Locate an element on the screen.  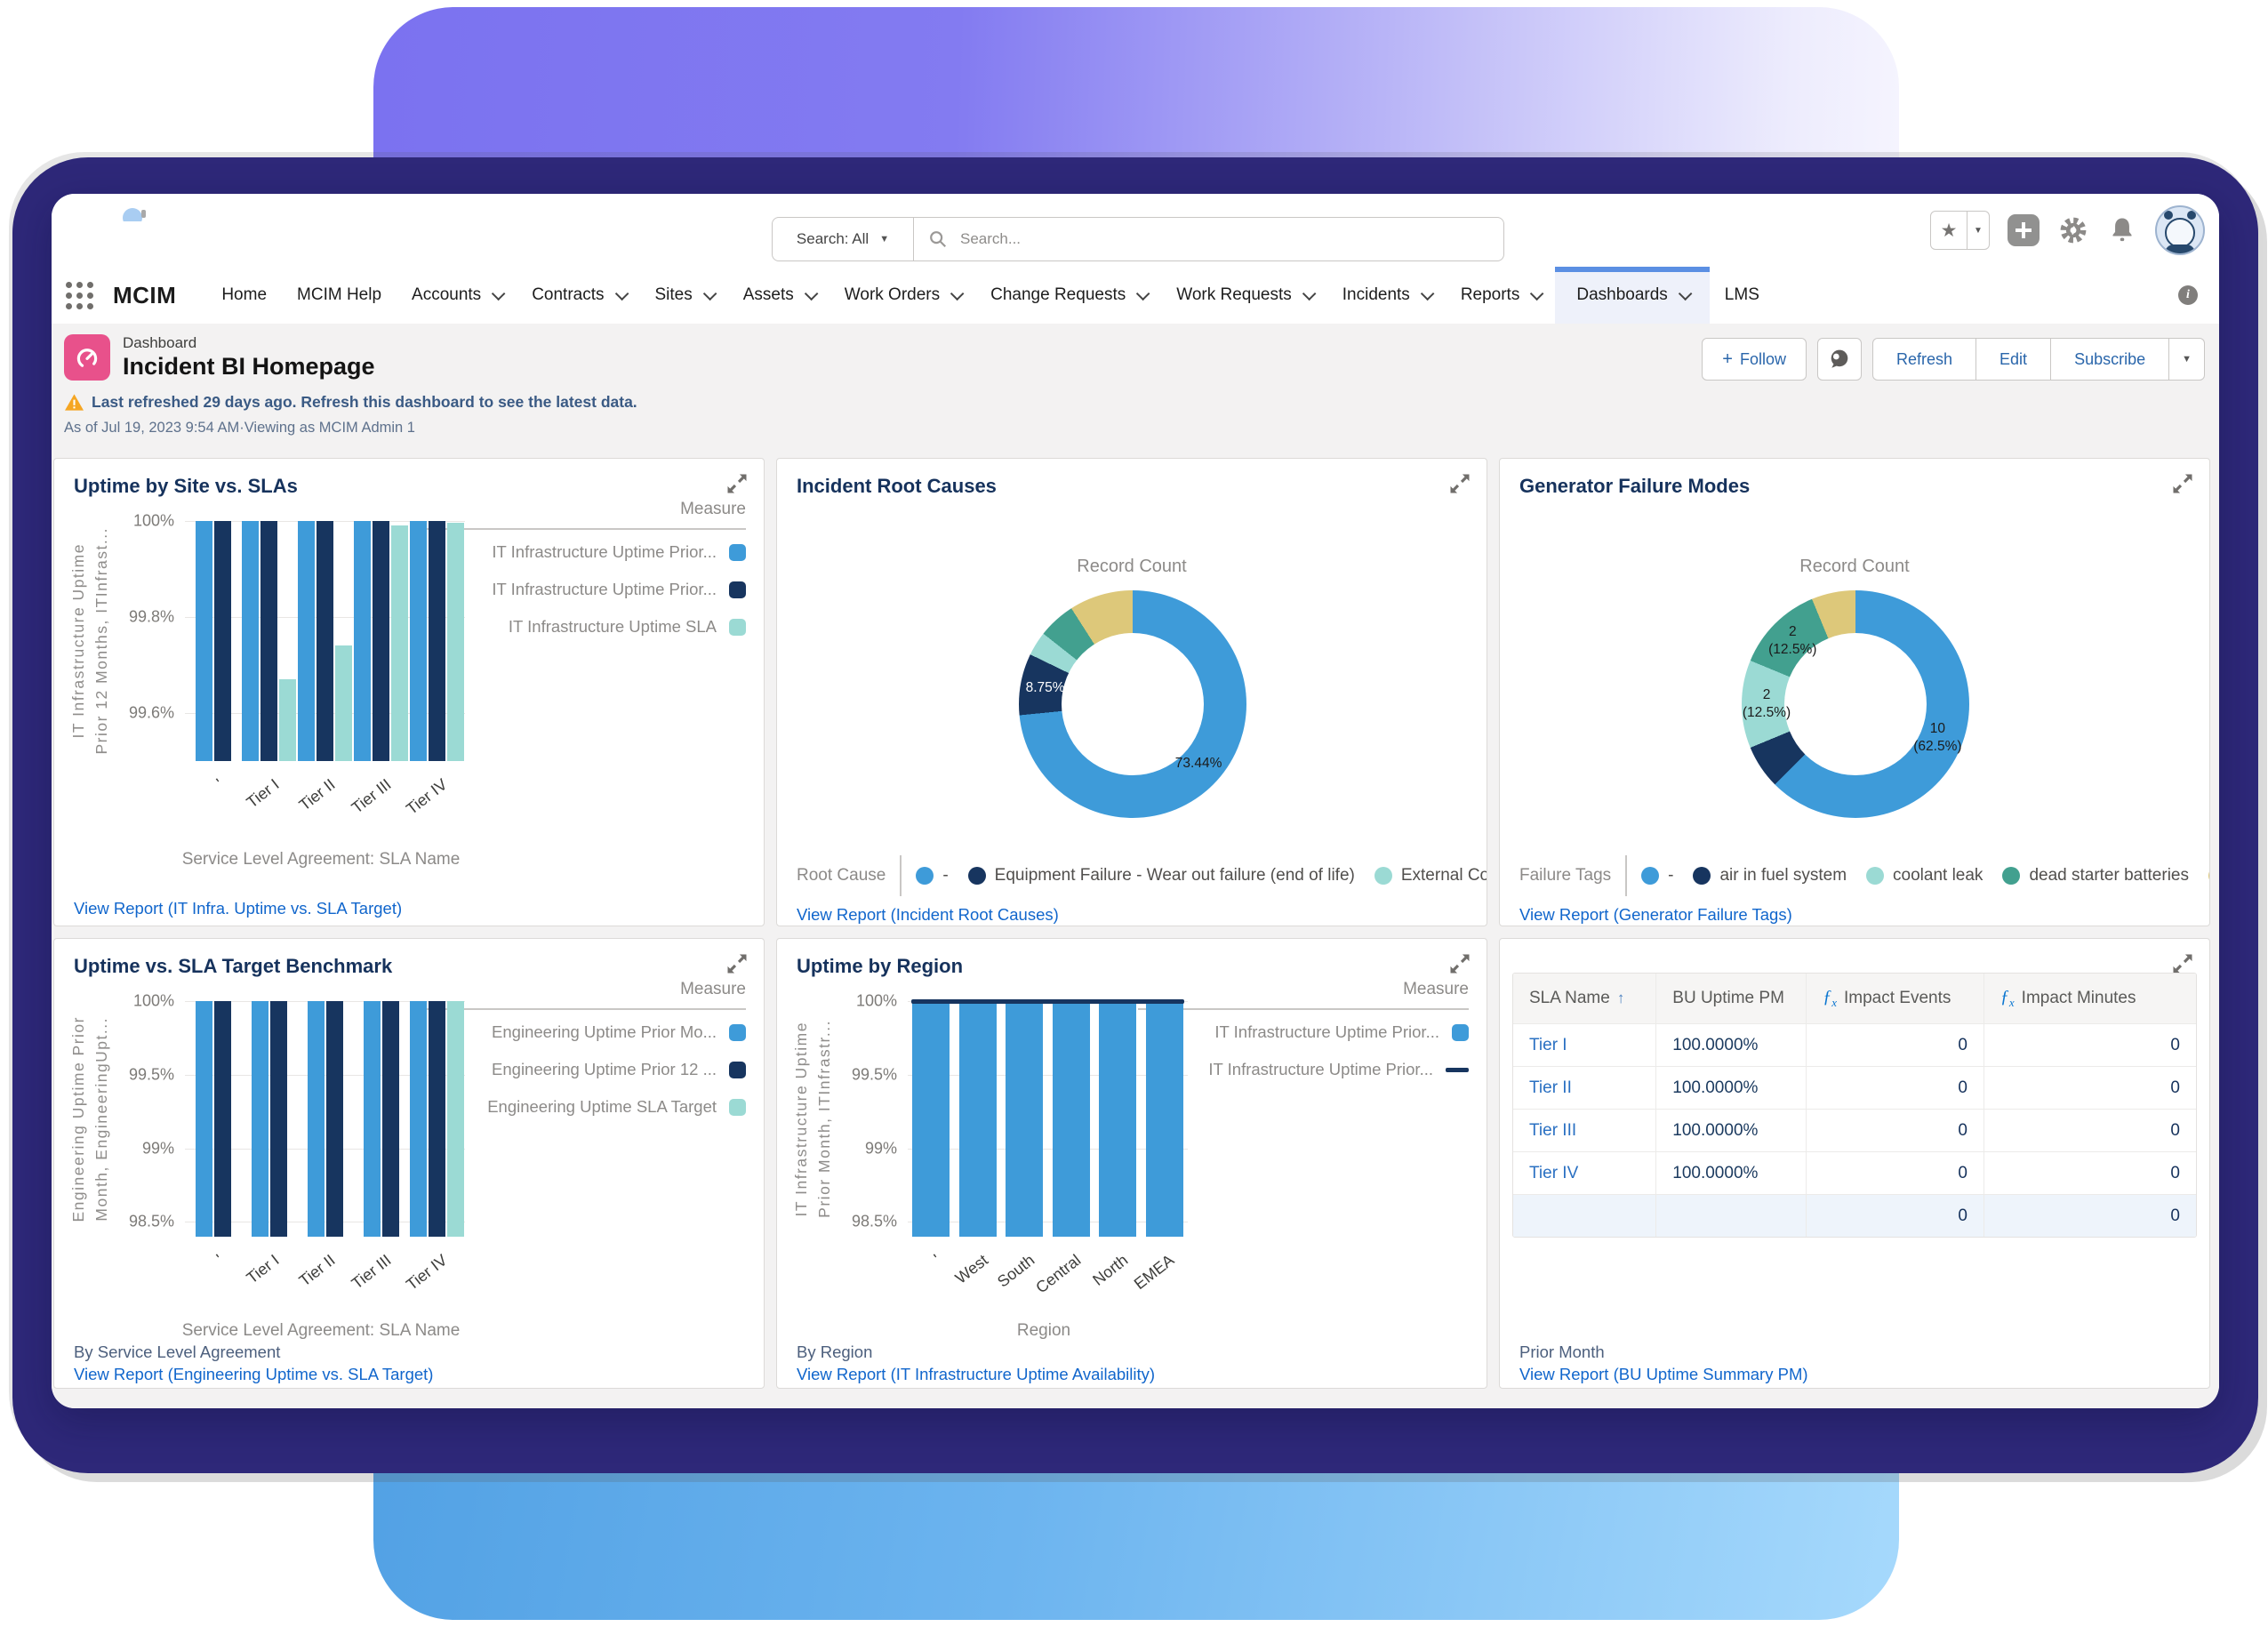
view-report-link: View Report (BU Uptime Summary PM) is located at coordinates (1663, 1374).